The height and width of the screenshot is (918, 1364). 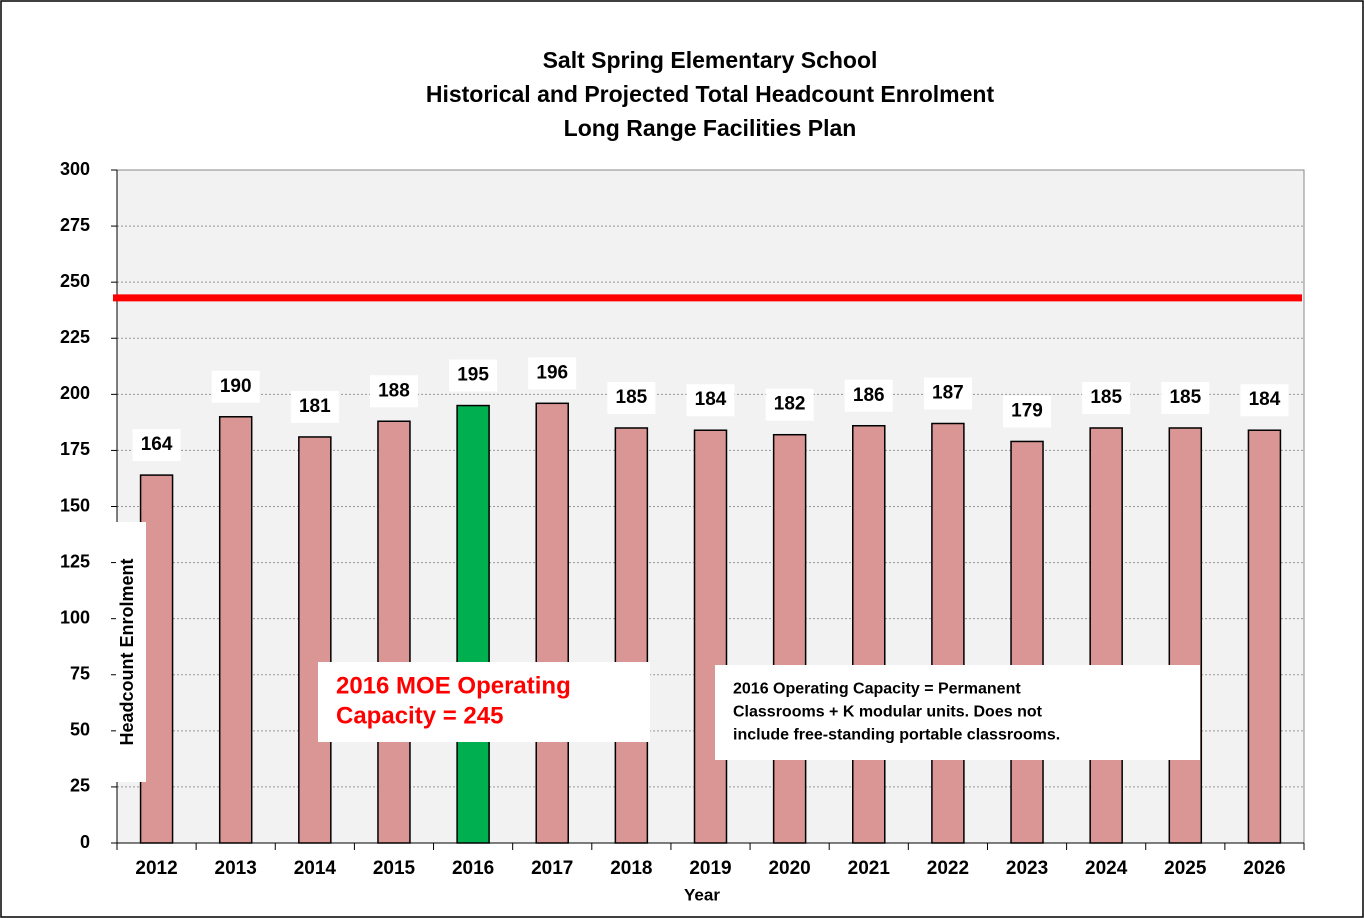 What do you see at coordinates (80, 786) in the screenshot?
I see `y-tick-label: 25` at bounding box center [80, 786].